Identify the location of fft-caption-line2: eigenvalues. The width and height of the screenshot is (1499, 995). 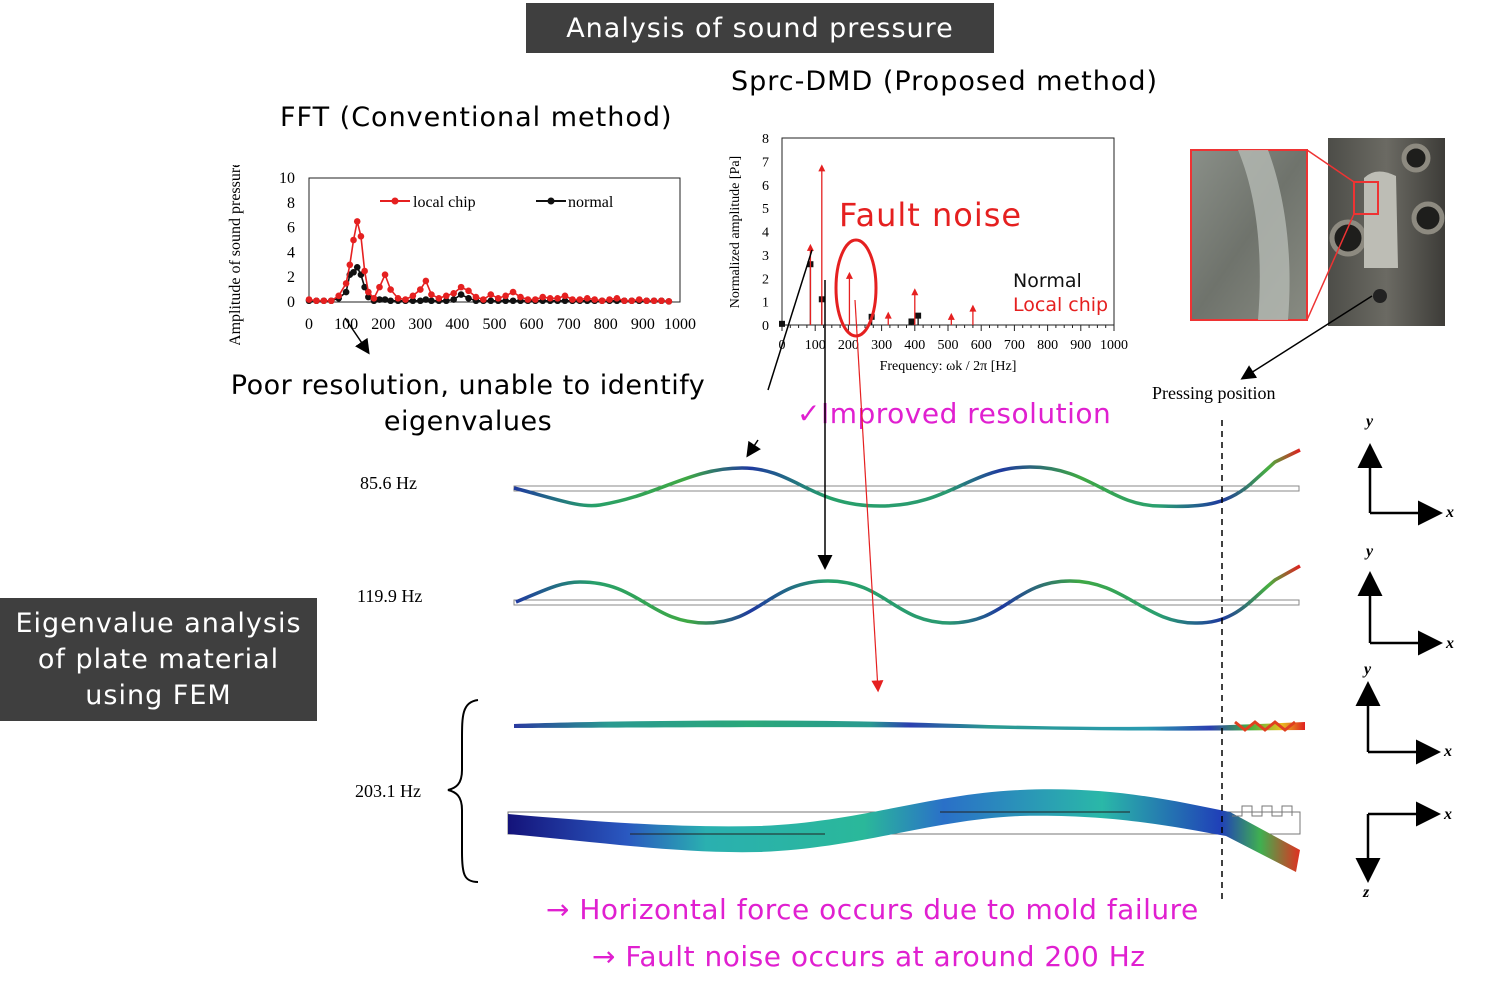
(468, 421).